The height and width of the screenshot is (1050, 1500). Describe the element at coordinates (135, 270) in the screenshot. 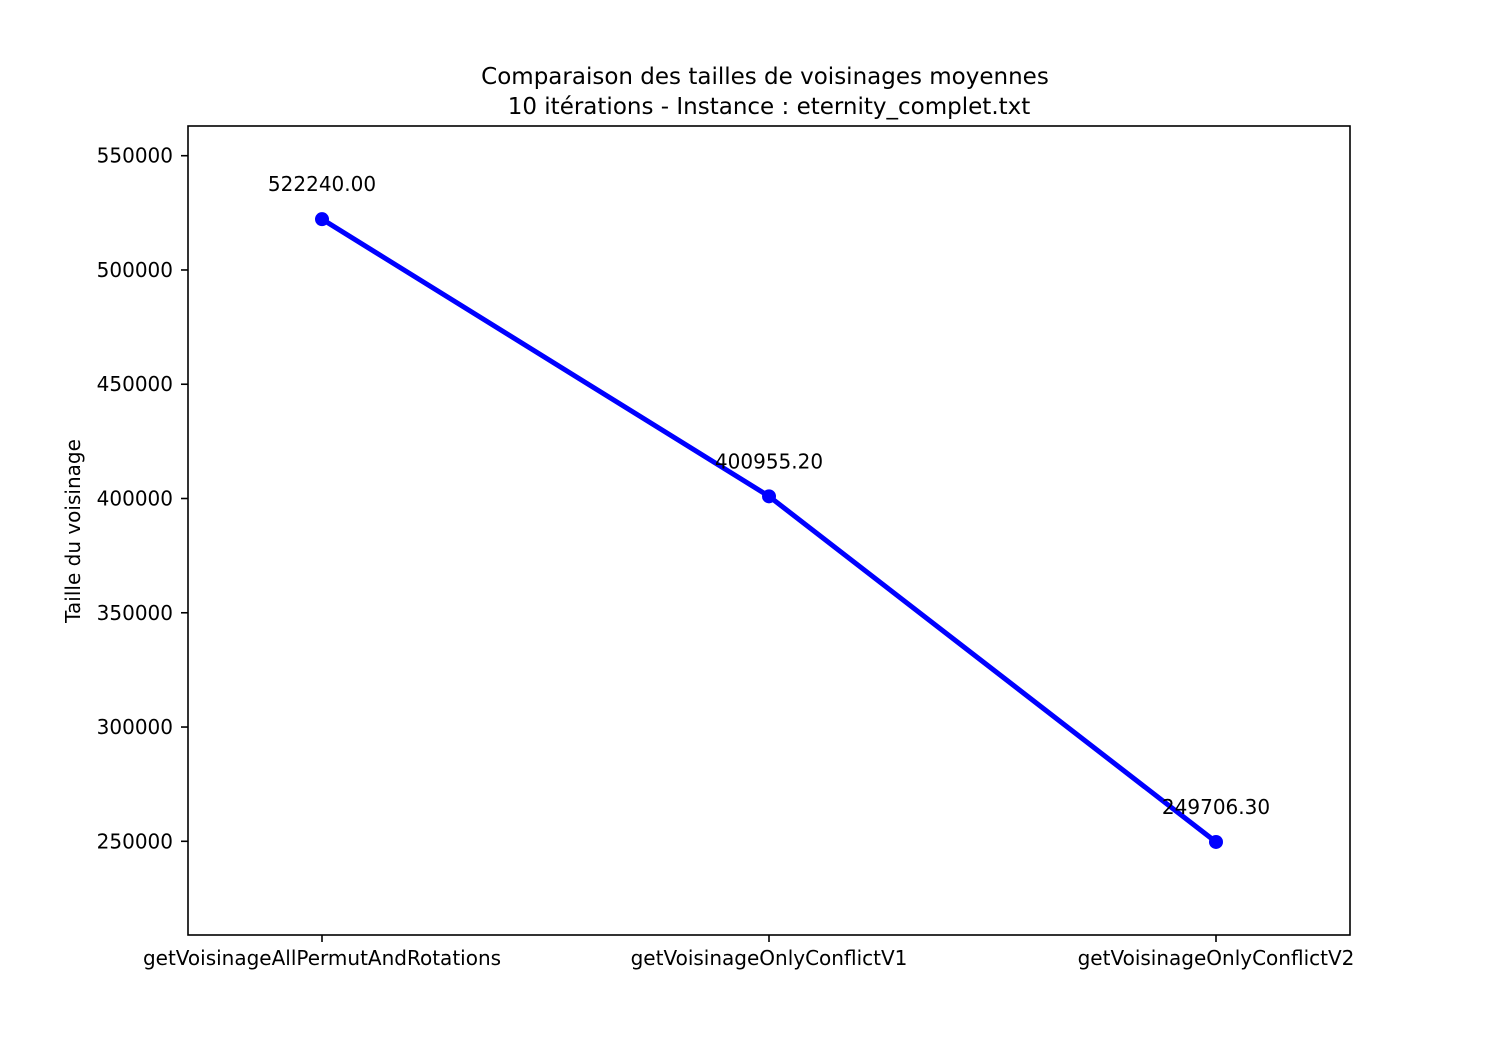

I see `y-tick-label: 500000` at that location.